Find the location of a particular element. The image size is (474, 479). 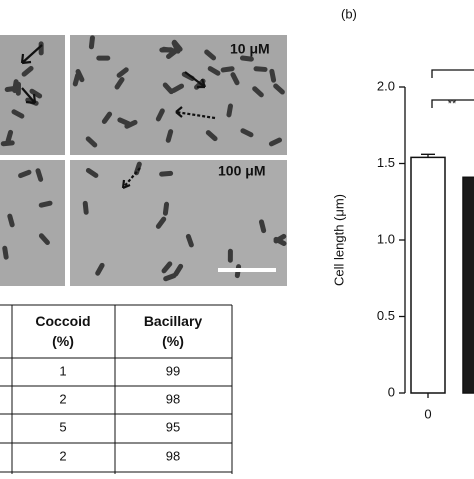

micrograph is located at coordinates (178, 223).